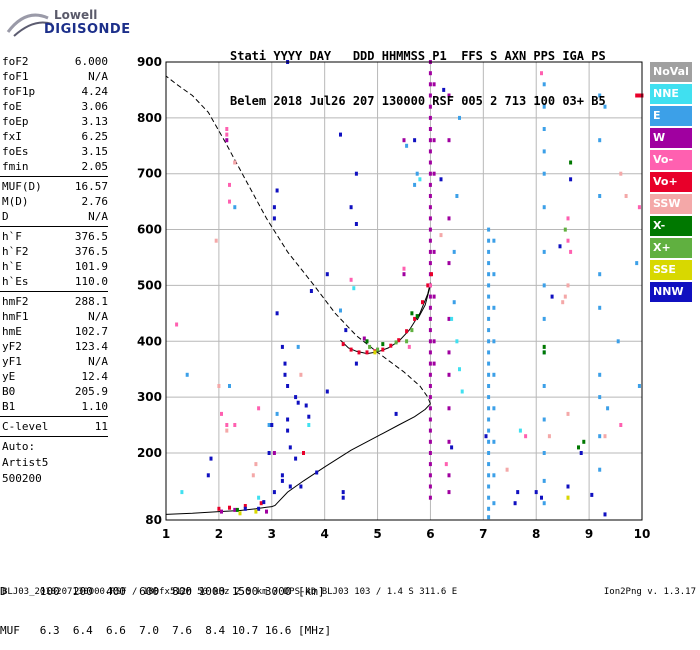  What do you see at coordinates (671, 160) in the screenshot?
I see `legend-item-vo-: Vo-` at bounding box center [671, 160].